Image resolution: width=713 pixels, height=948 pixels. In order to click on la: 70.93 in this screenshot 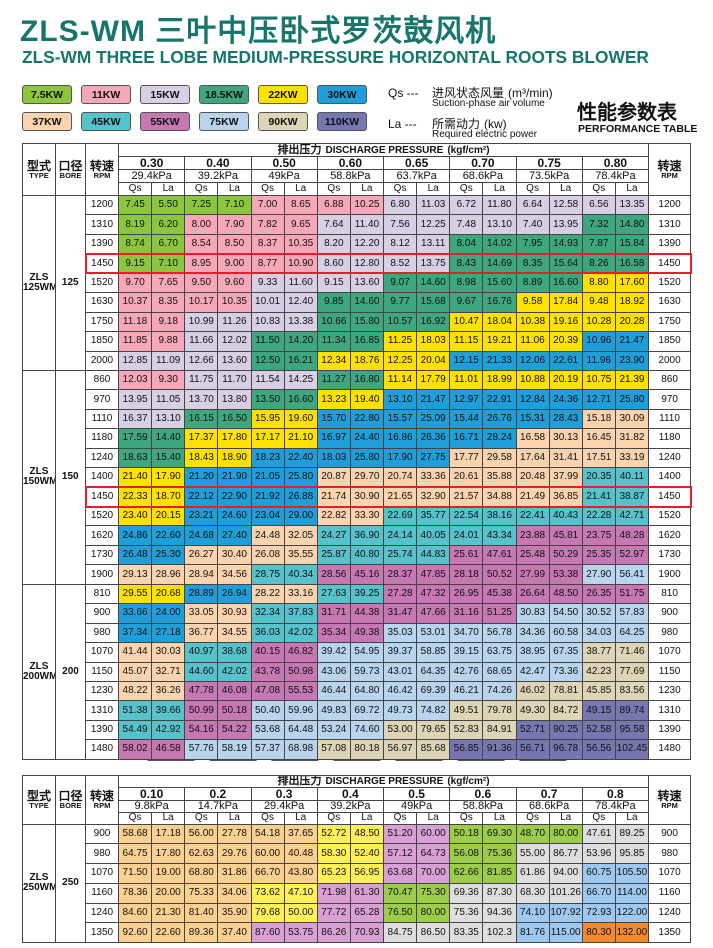, I will do `click(367, 933)`.